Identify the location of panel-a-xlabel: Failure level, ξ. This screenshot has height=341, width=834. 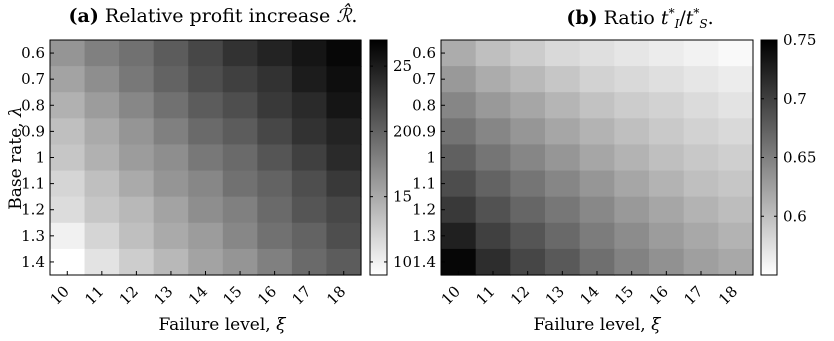
(223, 325).